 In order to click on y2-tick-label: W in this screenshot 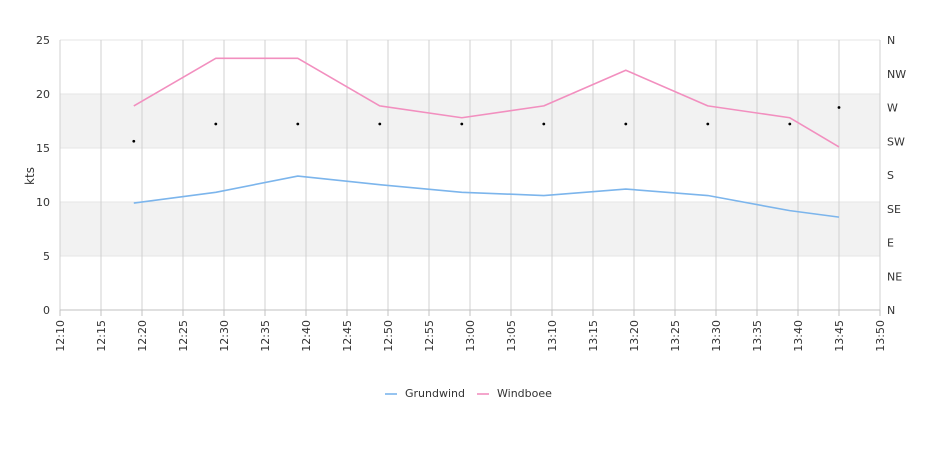, I will do `click(892, 108)`.